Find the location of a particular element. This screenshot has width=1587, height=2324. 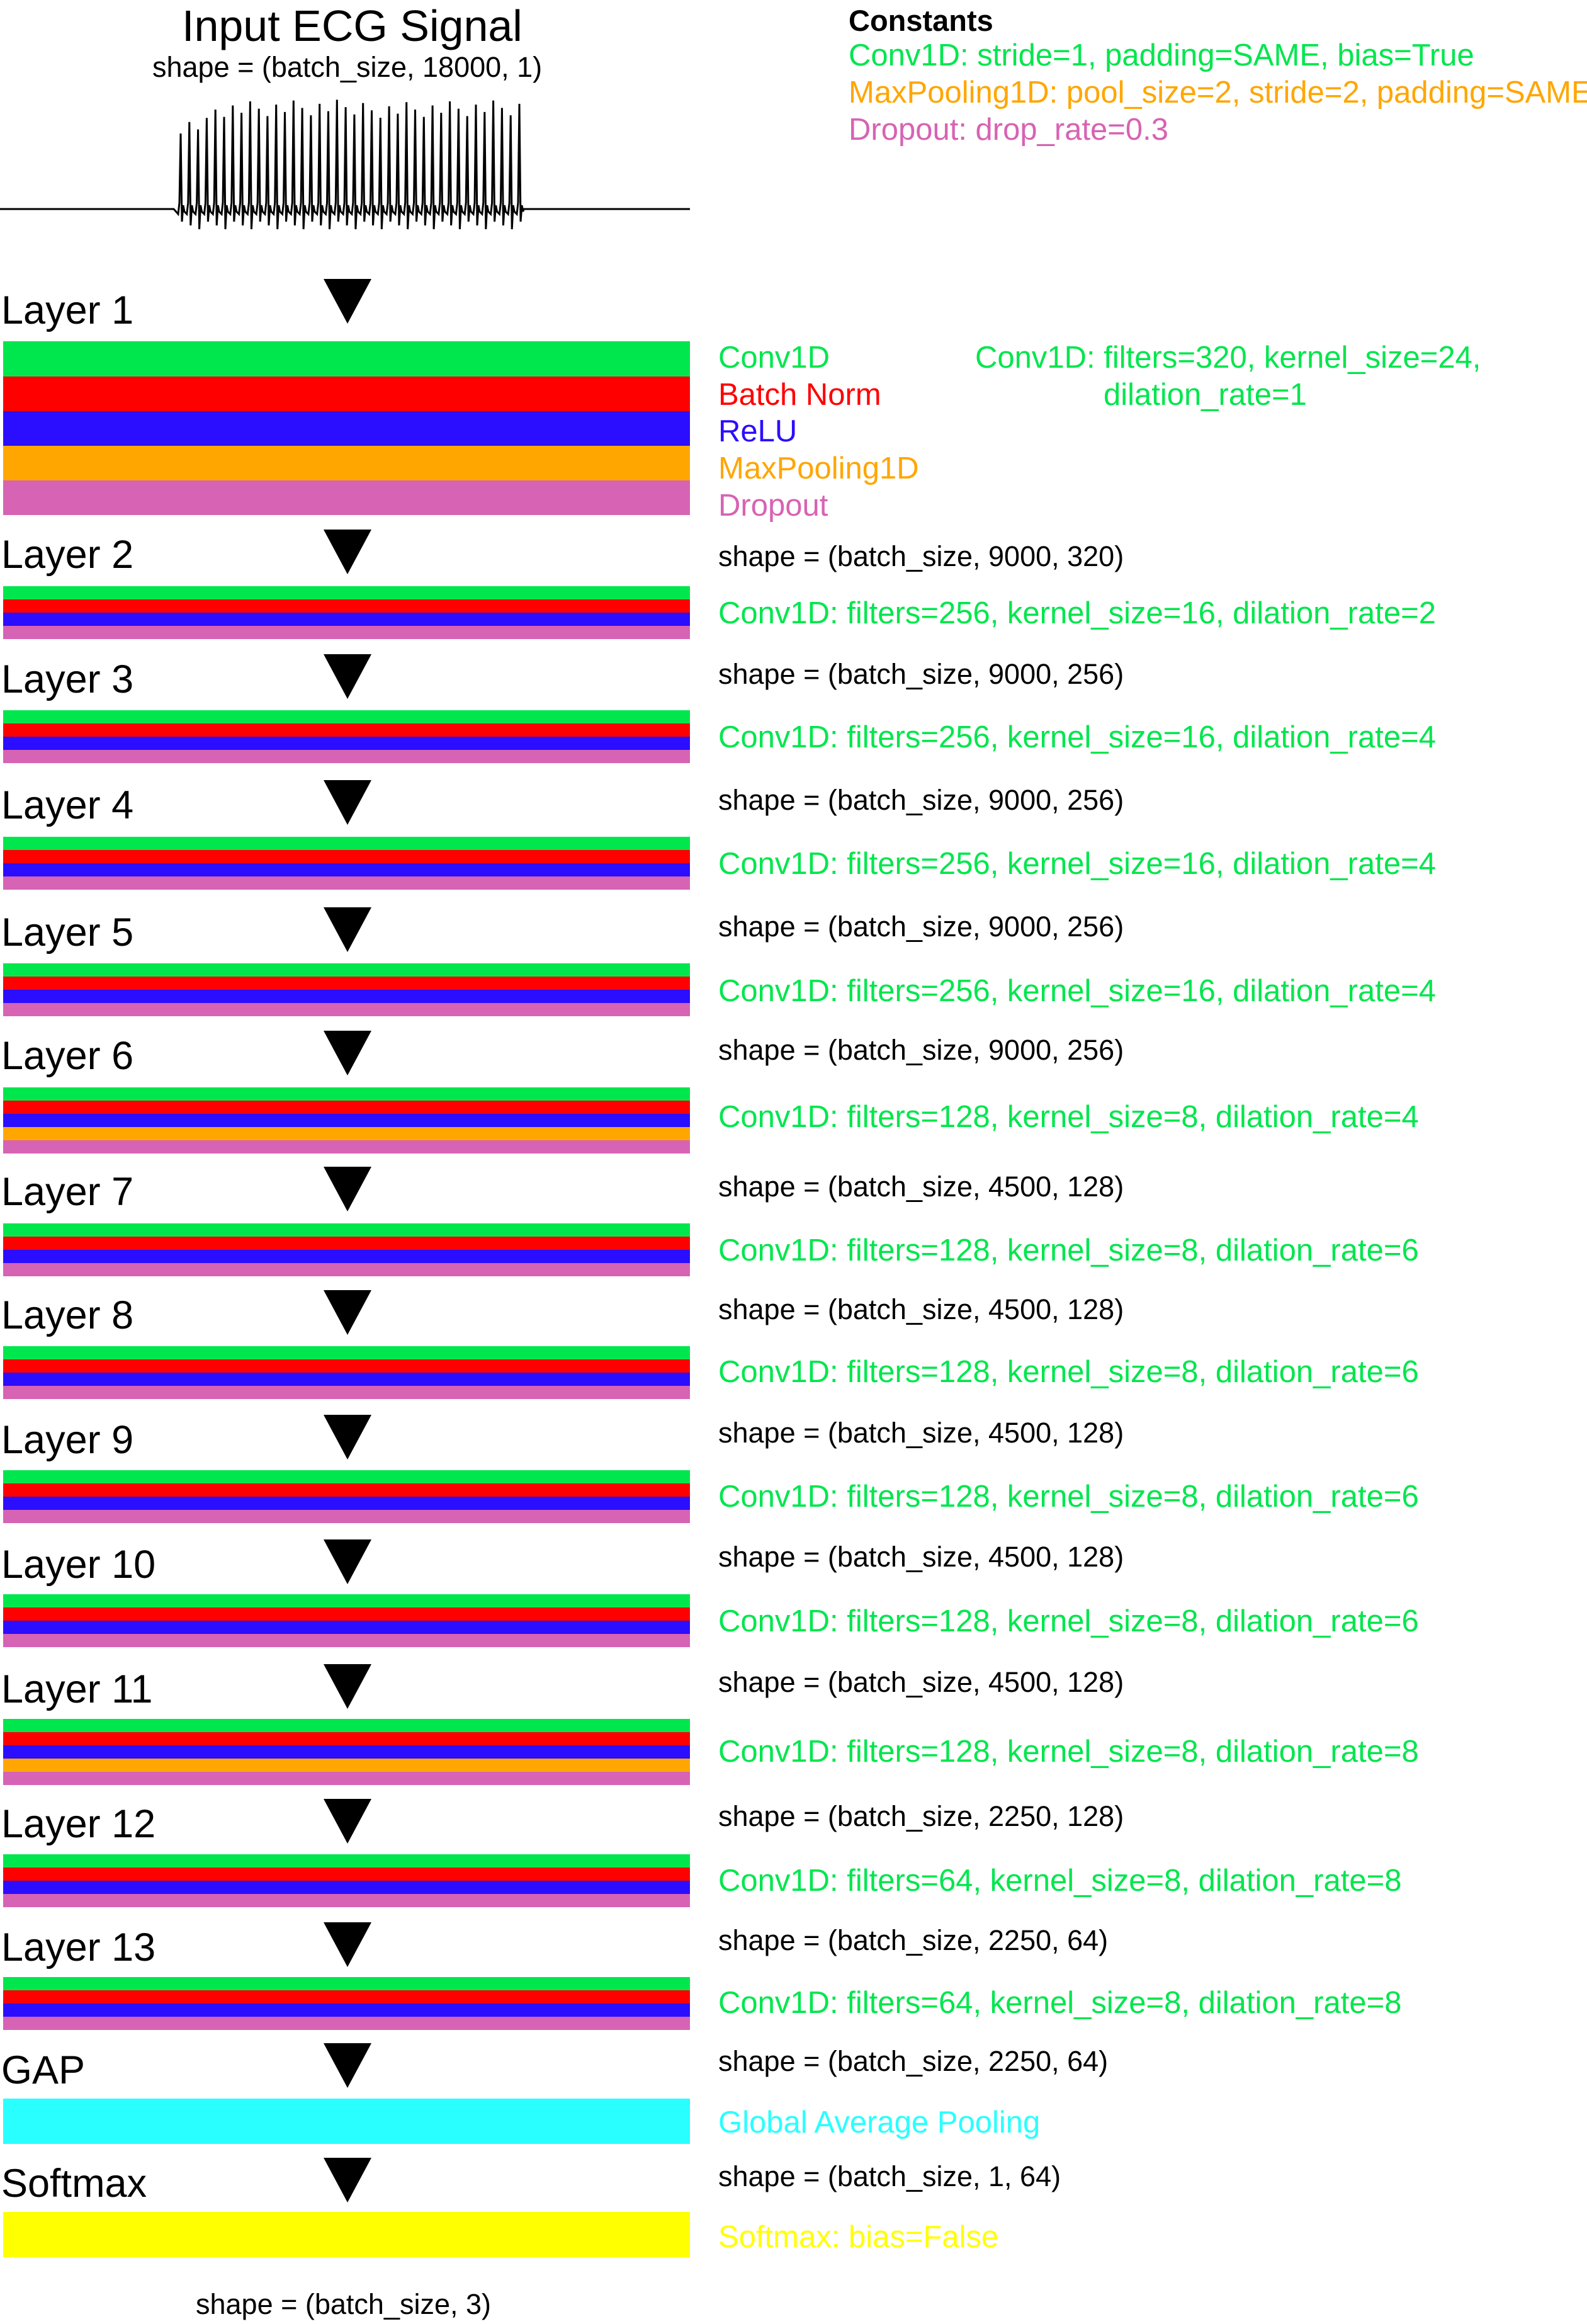

layer-8-input-shape: shape = (batch_size, 4500, 128) is located at coordinates (921, 1309).